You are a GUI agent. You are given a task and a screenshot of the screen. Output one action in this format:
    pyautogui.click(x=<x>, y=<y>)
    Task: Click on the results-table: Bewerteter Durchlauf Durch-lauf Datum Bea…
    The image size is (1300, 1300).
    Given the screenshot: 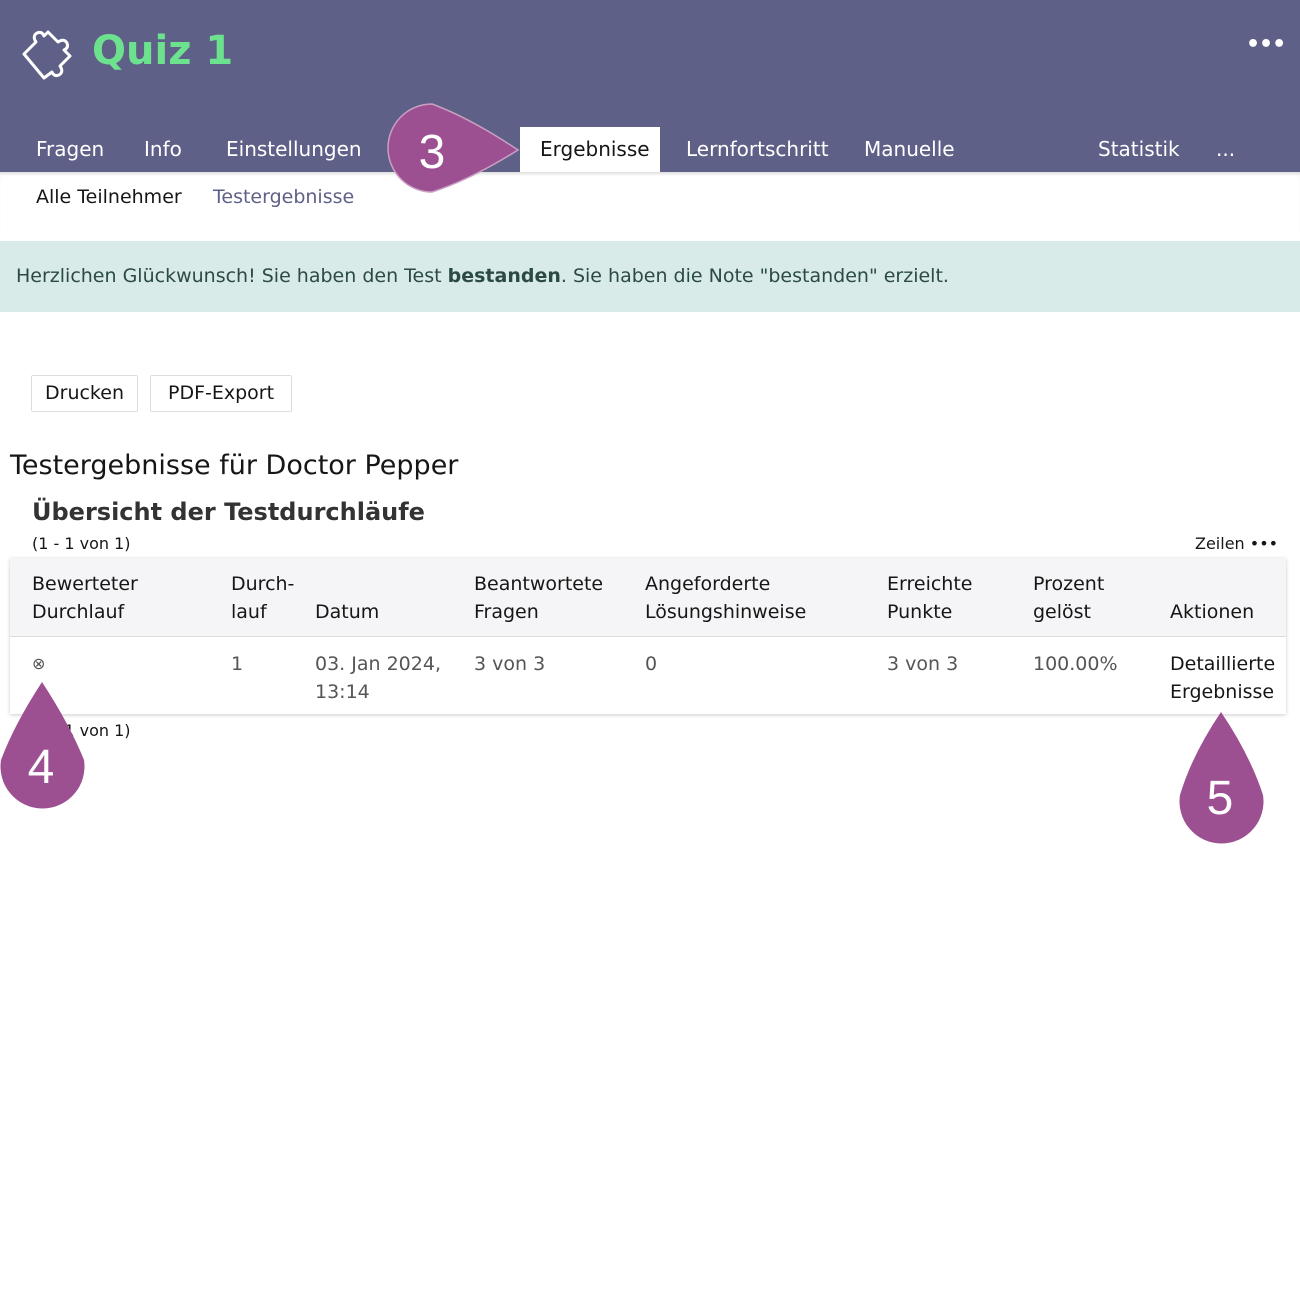 What is the action you would take?
    pyautogui.click(x=648, y=636)
    